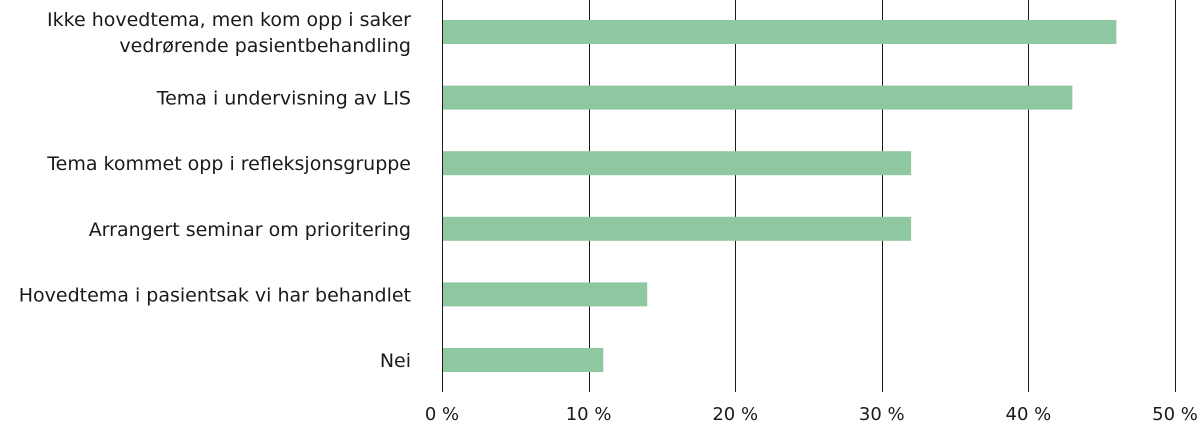 The image size is (1200, 429). Describe the element at coordinates (250, 230) in the screenshot. I see `category-label: Arrangert seminar om prioritering` at that location.